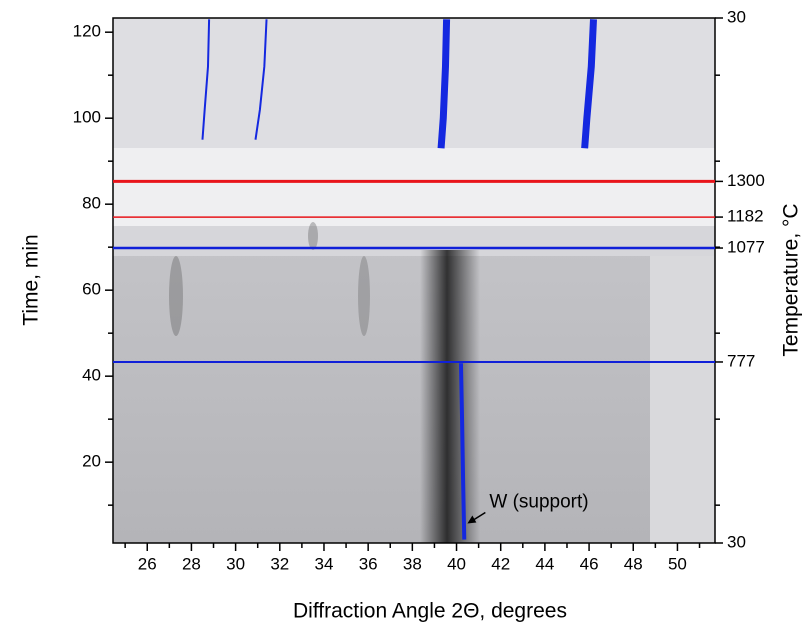  I want to click on x-tick-label: 44, so click(544, 563).